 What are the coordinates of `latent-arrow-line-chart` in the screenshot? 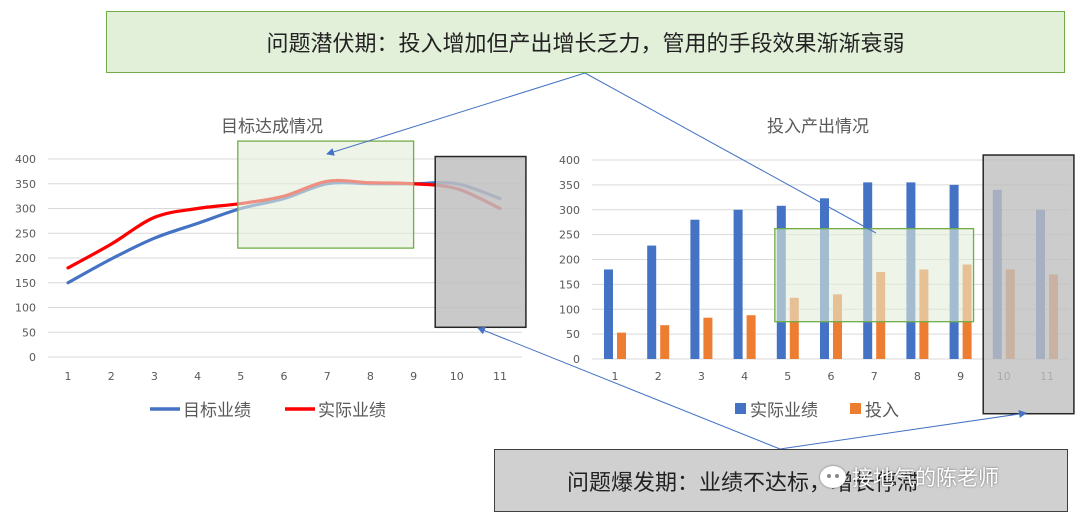 It's located at (456, 114).